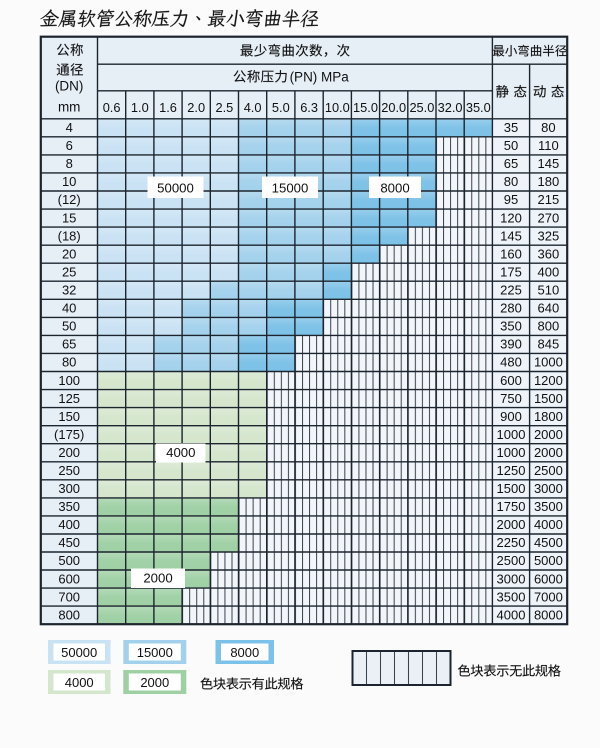 This screenshot has width=600, height=748. Describe the element at coordinates (140, 107) in the screenshot. I see `svg-text: 1.0` at that location.